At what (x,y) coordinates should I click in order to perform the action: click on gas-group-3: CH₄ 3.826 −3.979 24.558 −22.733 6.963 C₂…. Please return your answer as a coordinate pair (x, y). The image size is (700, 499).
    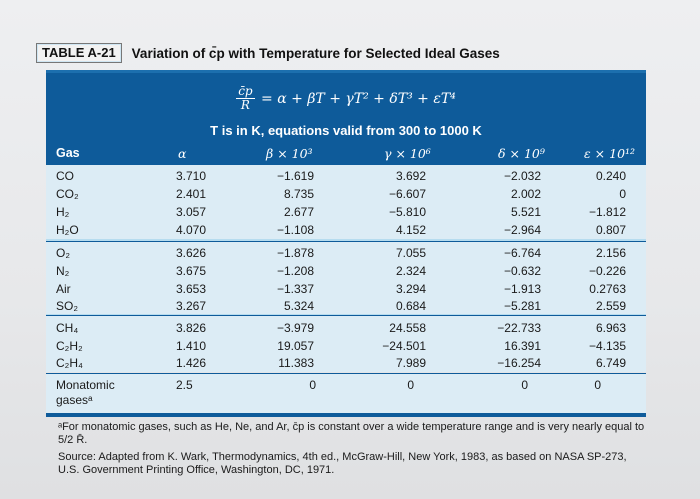
    Looking at the image, I should click on (346, 343).